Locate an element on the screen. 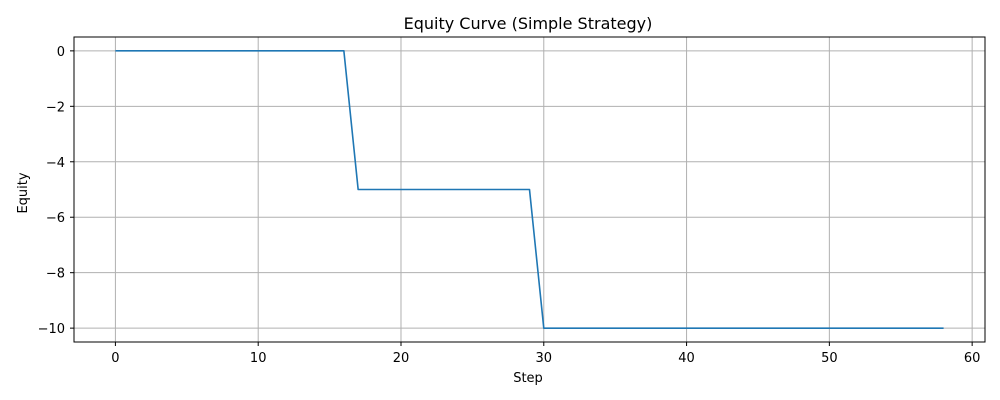 The width and height of the screenshot is (1000, 400). x-tick-label: 60 is located at coordinates (972, 358).